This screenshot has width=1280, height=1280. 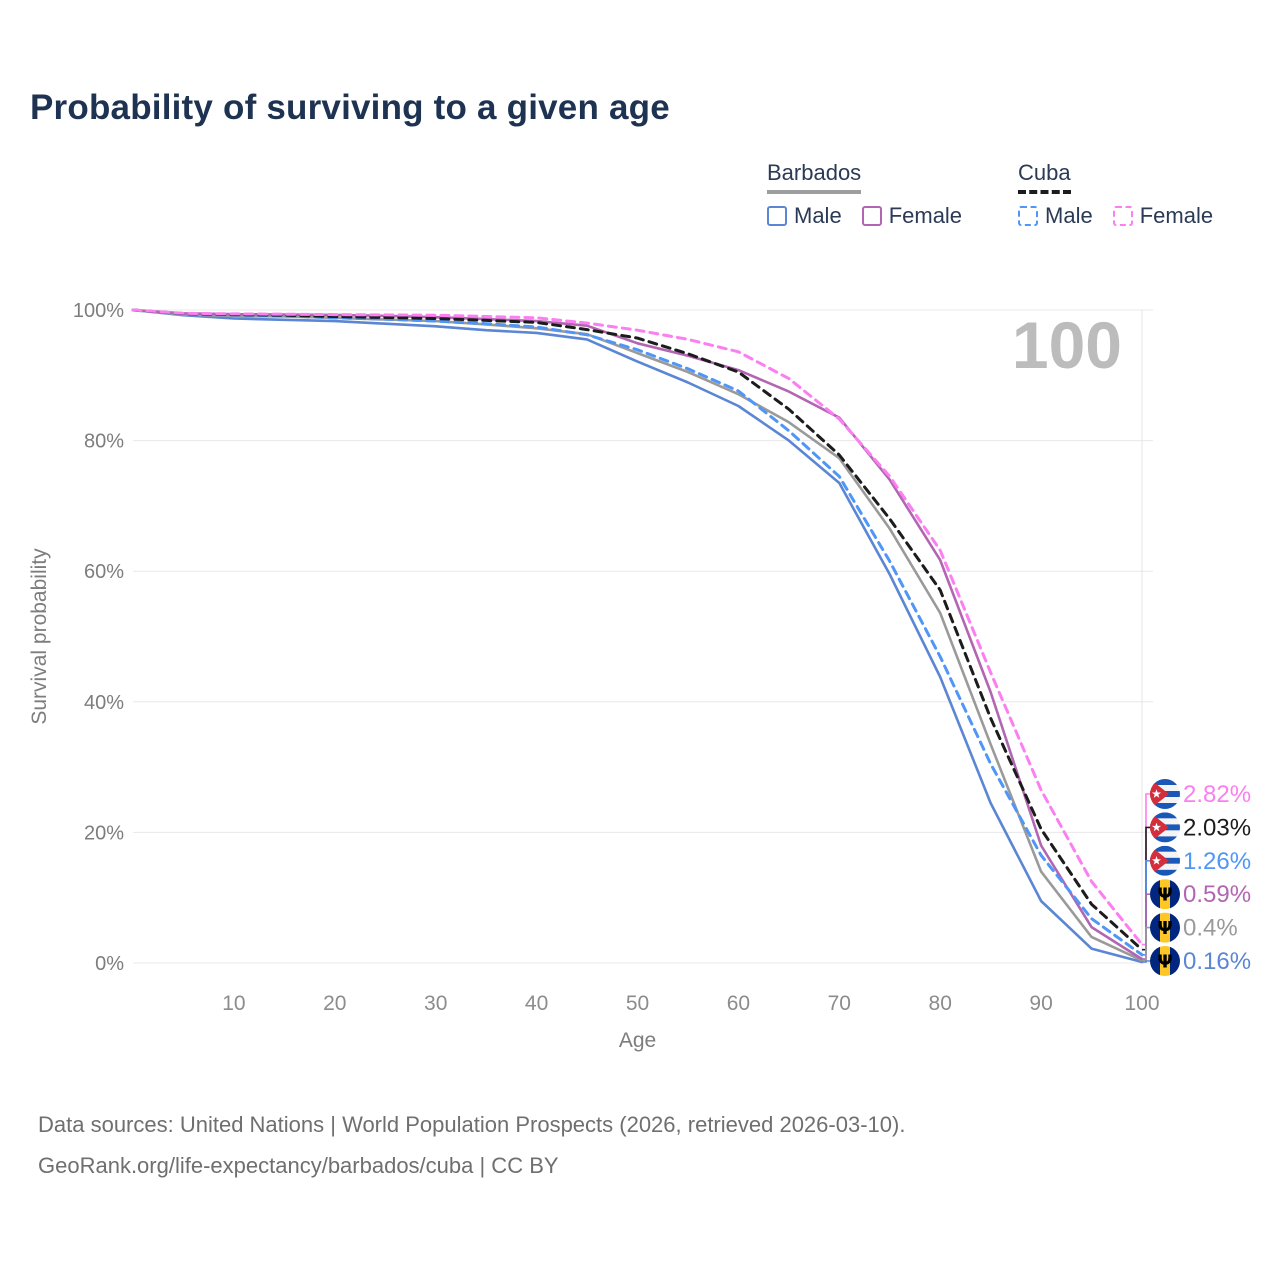 What do you see at coordinates (738, 1003) in the screenshot?
I see `svg-text: 60` at bounding box center [738, 1003].